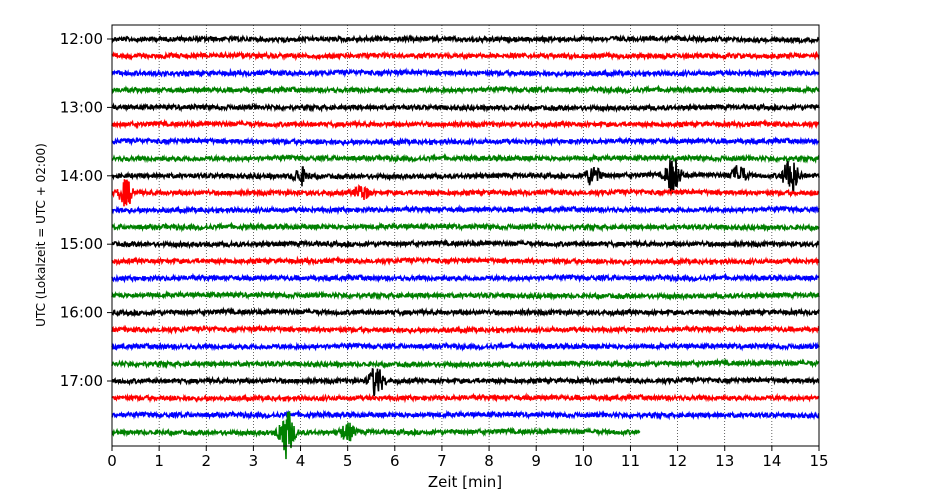 The image size is (930, 494). I want to click on y-axis-label: UTC (Lokalzeit = UTC + 02:00), so click(41, 235).